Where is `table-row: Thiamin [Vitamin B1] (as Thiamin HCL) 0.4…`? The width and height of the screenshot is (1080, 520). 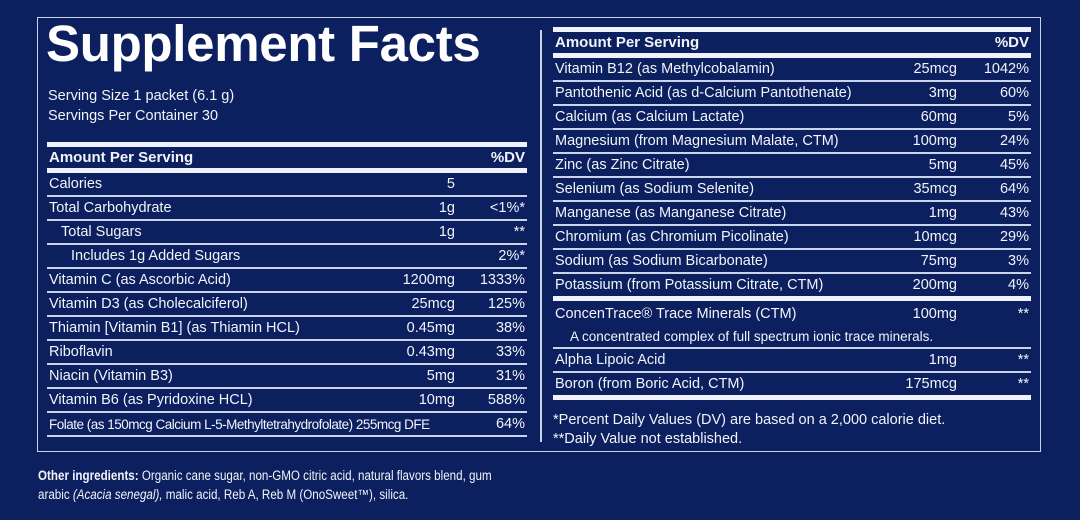
table-row: Thiamin [Vitamin B1] (as Thiamin HCL) 0.4… is located at coordinates (287, 329).